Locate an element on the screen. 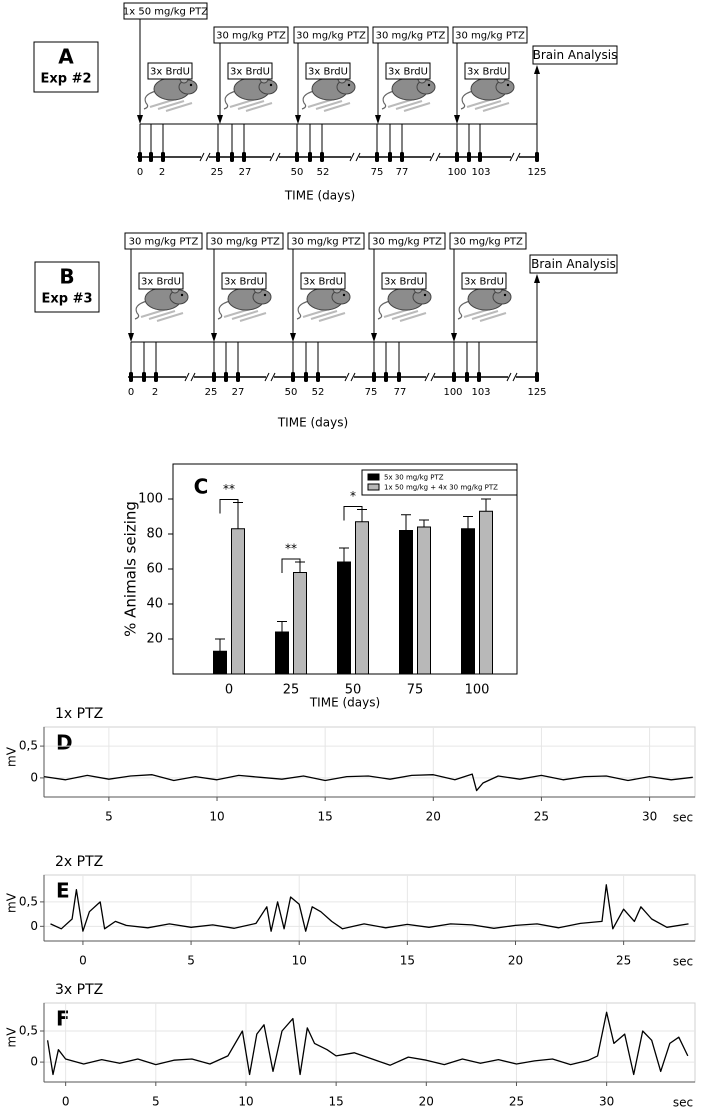  x-tick-label: 50 is located at coordinates (353, 690).